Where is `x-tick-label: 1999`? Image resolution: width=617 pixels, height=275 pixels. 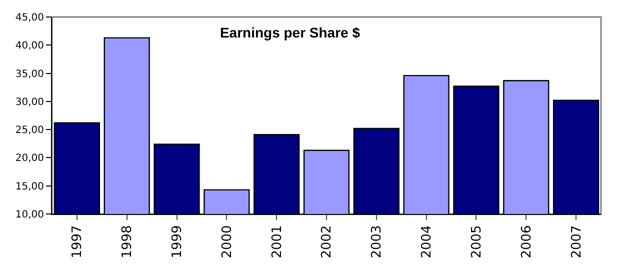 x-tick-label: 1999 is located at coordinates (177, 241).